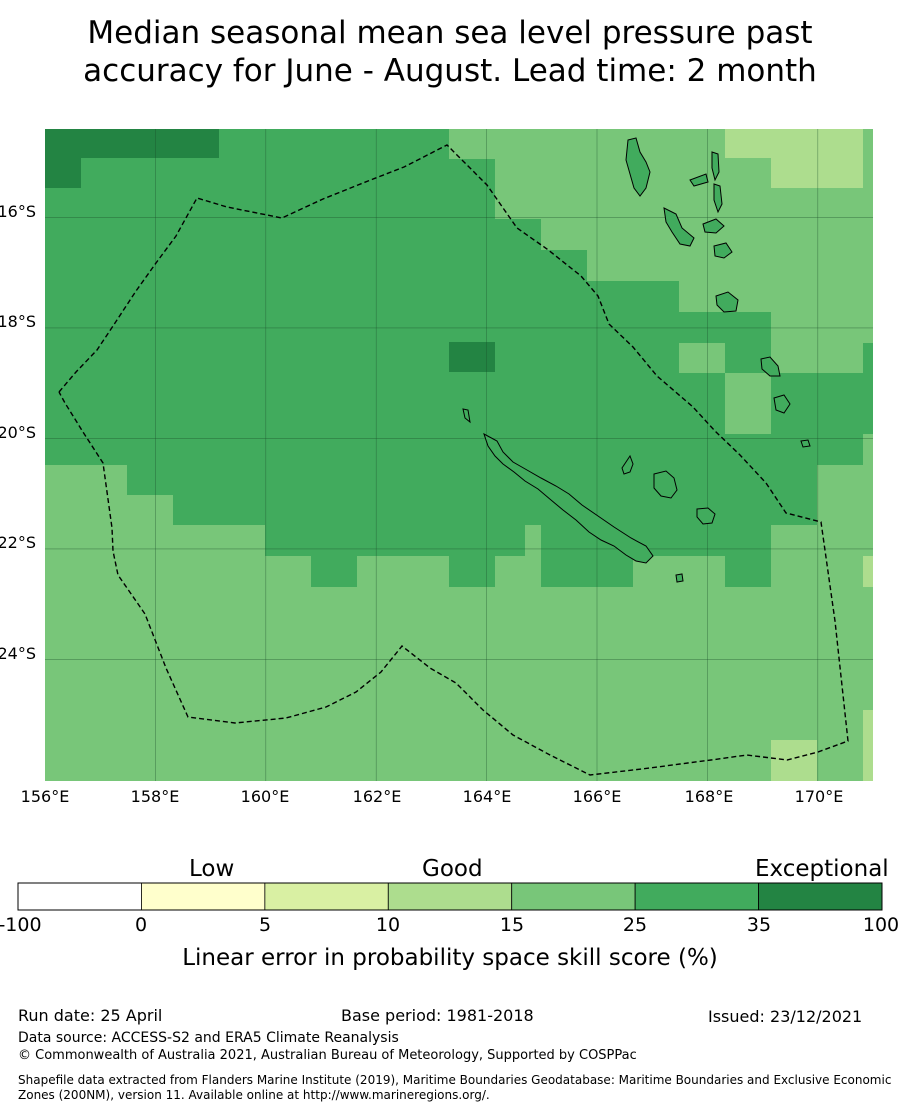  What do you see at coordinates (18, 321) in the screenshot?
I see `lat-label-18s: 18°S` at bounding box center [18, 321].